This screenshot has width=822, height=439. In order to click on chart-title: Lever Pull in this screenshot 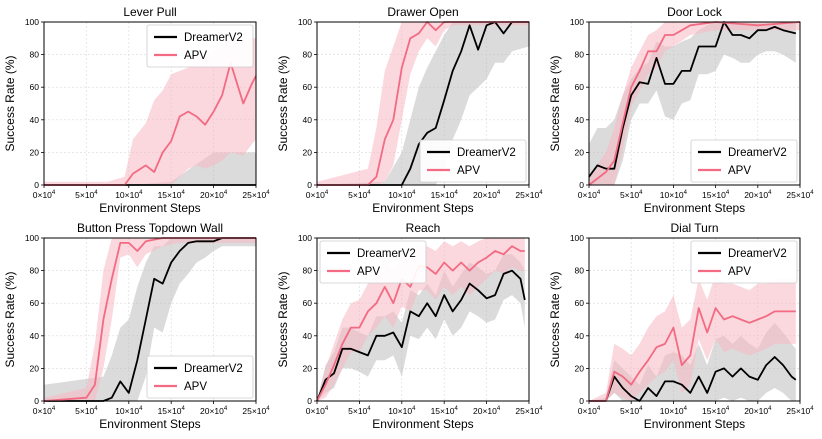, I will do `click(149, 12)`.